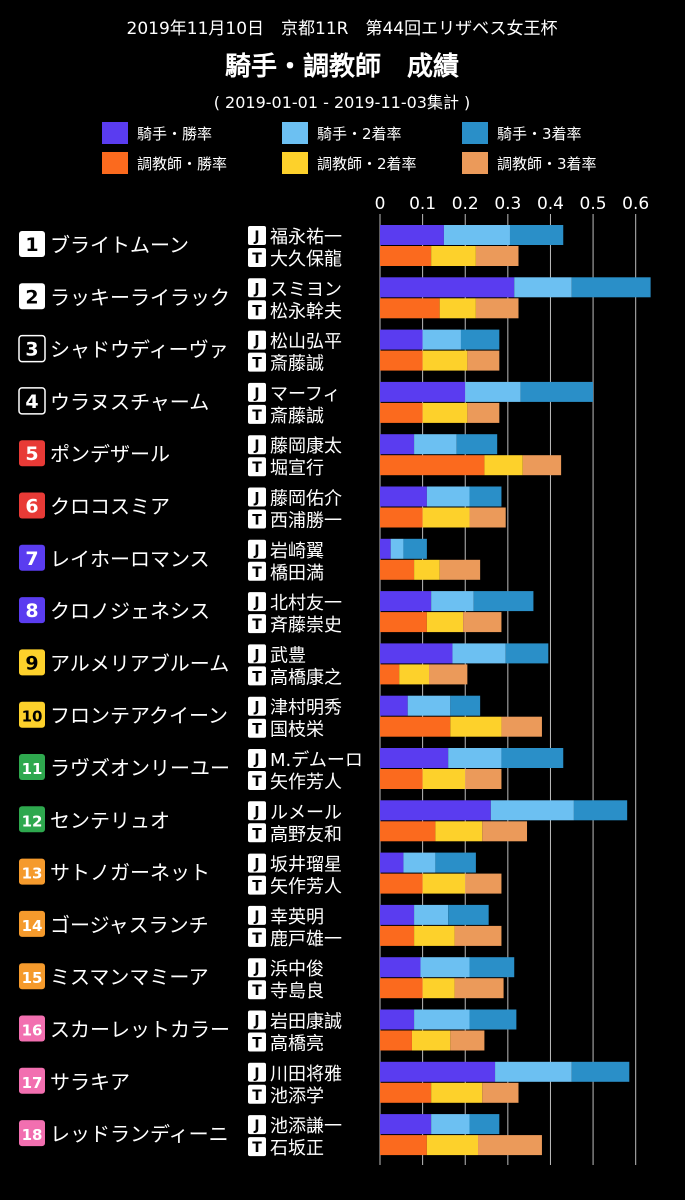 Image resolution: width=685 pixels, height=1200 pixels. Describe the element at coordinates (32, 874) in the screenshot. I see `horse-number: 13` at that location.